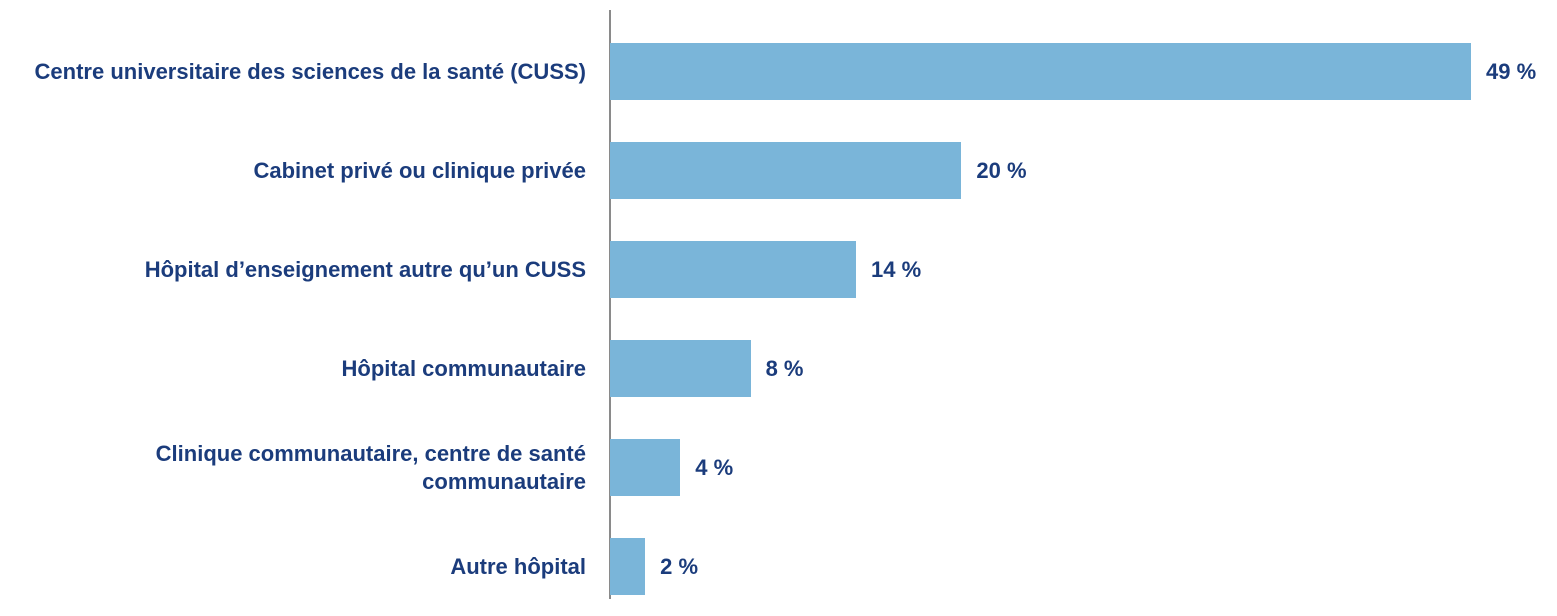 This screenshot has width=1557, height=616. Describe the element at coordinates (679, 566) in the screenshot. I see `value-label: 2 %` at that location.